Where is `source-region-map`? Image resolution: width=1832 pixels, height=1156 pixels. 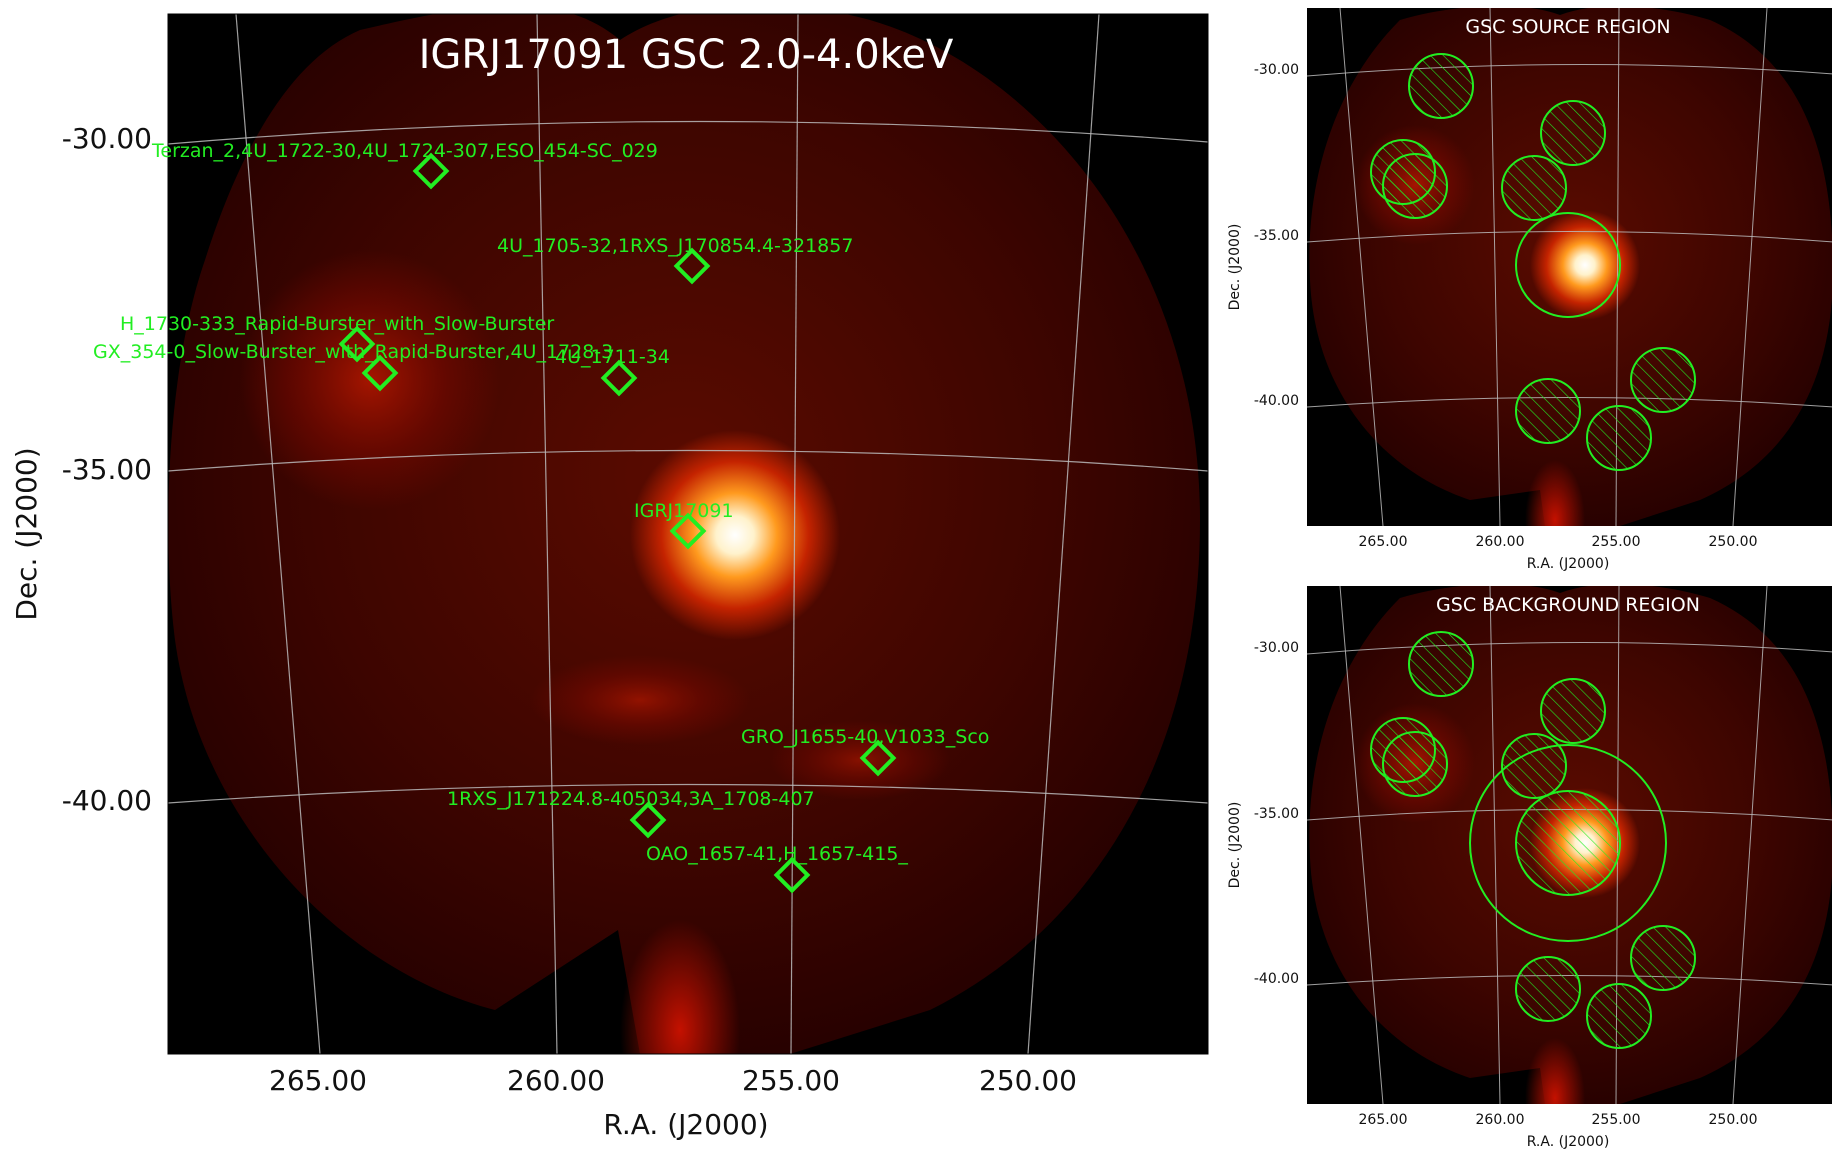 source-region-map is located at coordinates (1569, 267).